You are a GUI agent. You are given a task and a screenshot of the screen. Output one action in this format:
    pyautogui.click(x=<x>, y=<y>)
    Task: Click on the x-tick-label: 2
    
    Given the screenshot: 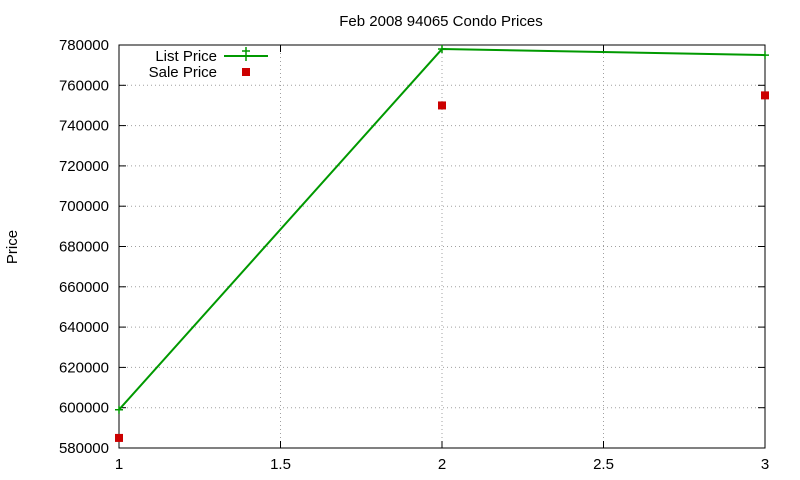 What is the action you would take?
    pyautogui.click(x=442, y=464)
    